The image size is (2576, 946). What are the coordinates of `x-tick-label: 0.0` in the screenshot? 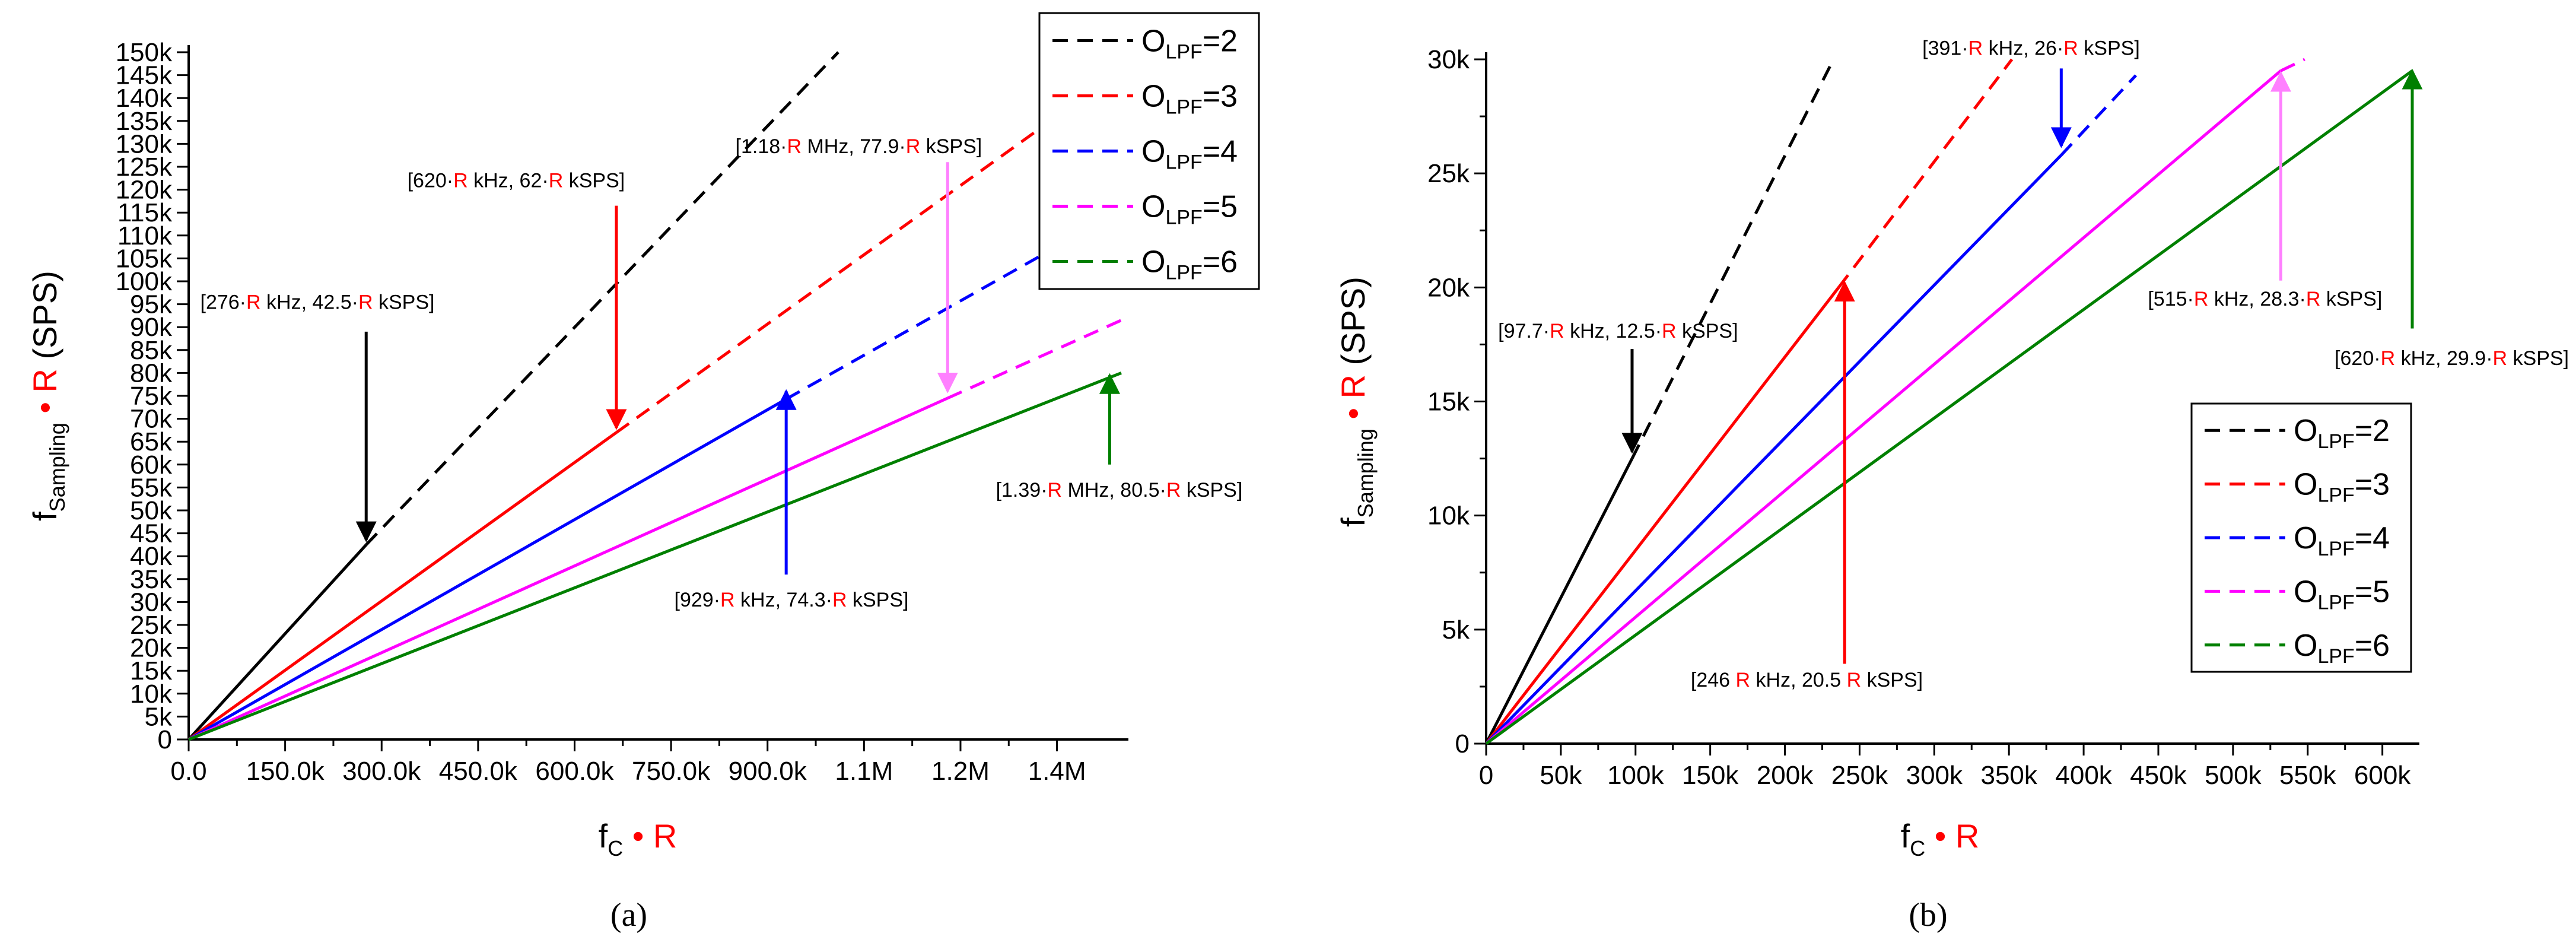 It's located at (188, 771).